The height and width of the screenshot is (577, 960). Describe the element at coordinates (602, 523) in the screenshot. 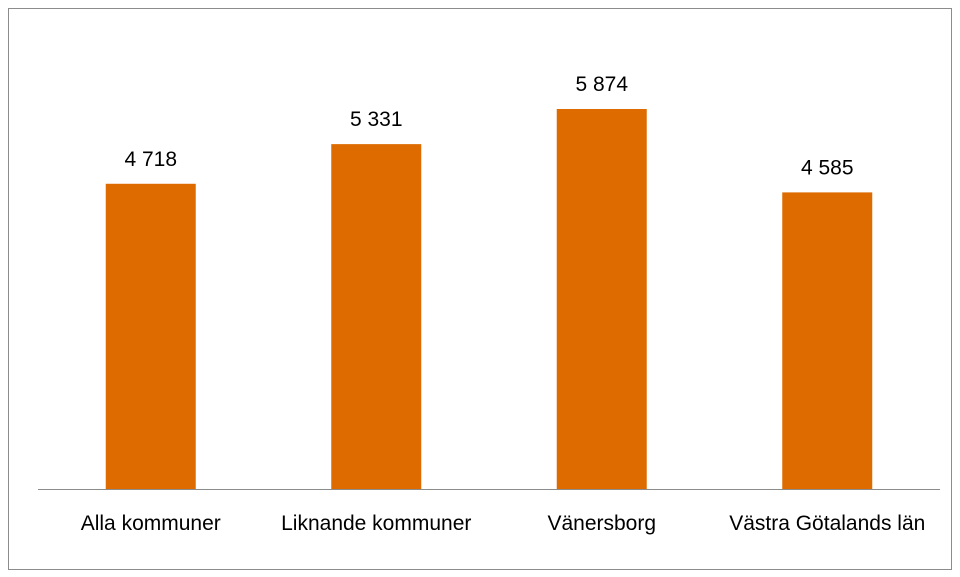

I see `x-tick-label: Vänersborg` at that location.